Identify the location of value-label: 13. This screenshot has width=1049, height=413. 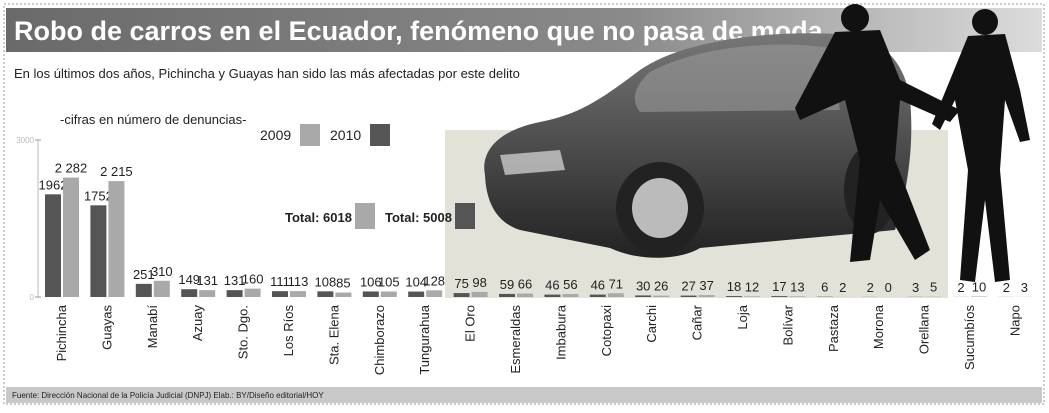
(797, 286).